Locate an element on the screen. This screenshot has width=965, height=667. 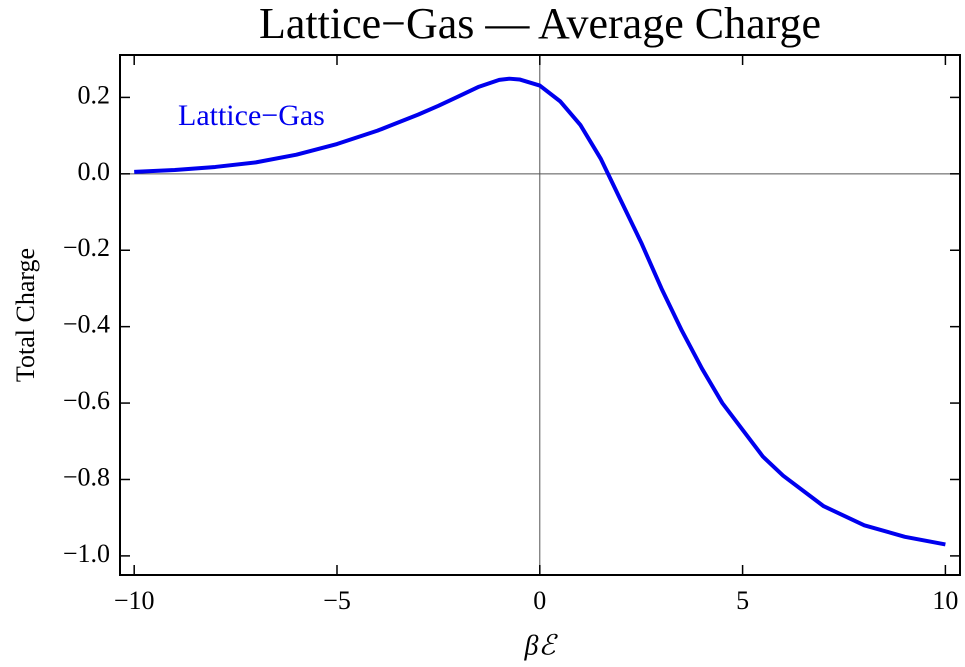
y-tick-label: 0.0 is located at coordinates (94, 171).